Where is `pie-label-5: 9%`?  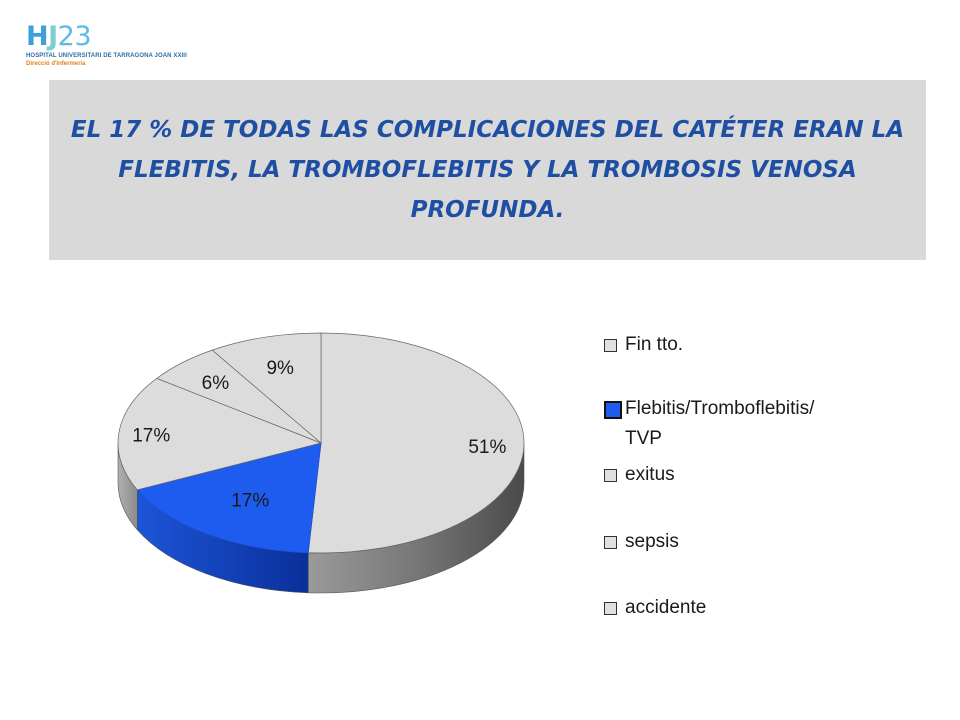 pie-label-5: 9% is located at coordinates (280, 368).